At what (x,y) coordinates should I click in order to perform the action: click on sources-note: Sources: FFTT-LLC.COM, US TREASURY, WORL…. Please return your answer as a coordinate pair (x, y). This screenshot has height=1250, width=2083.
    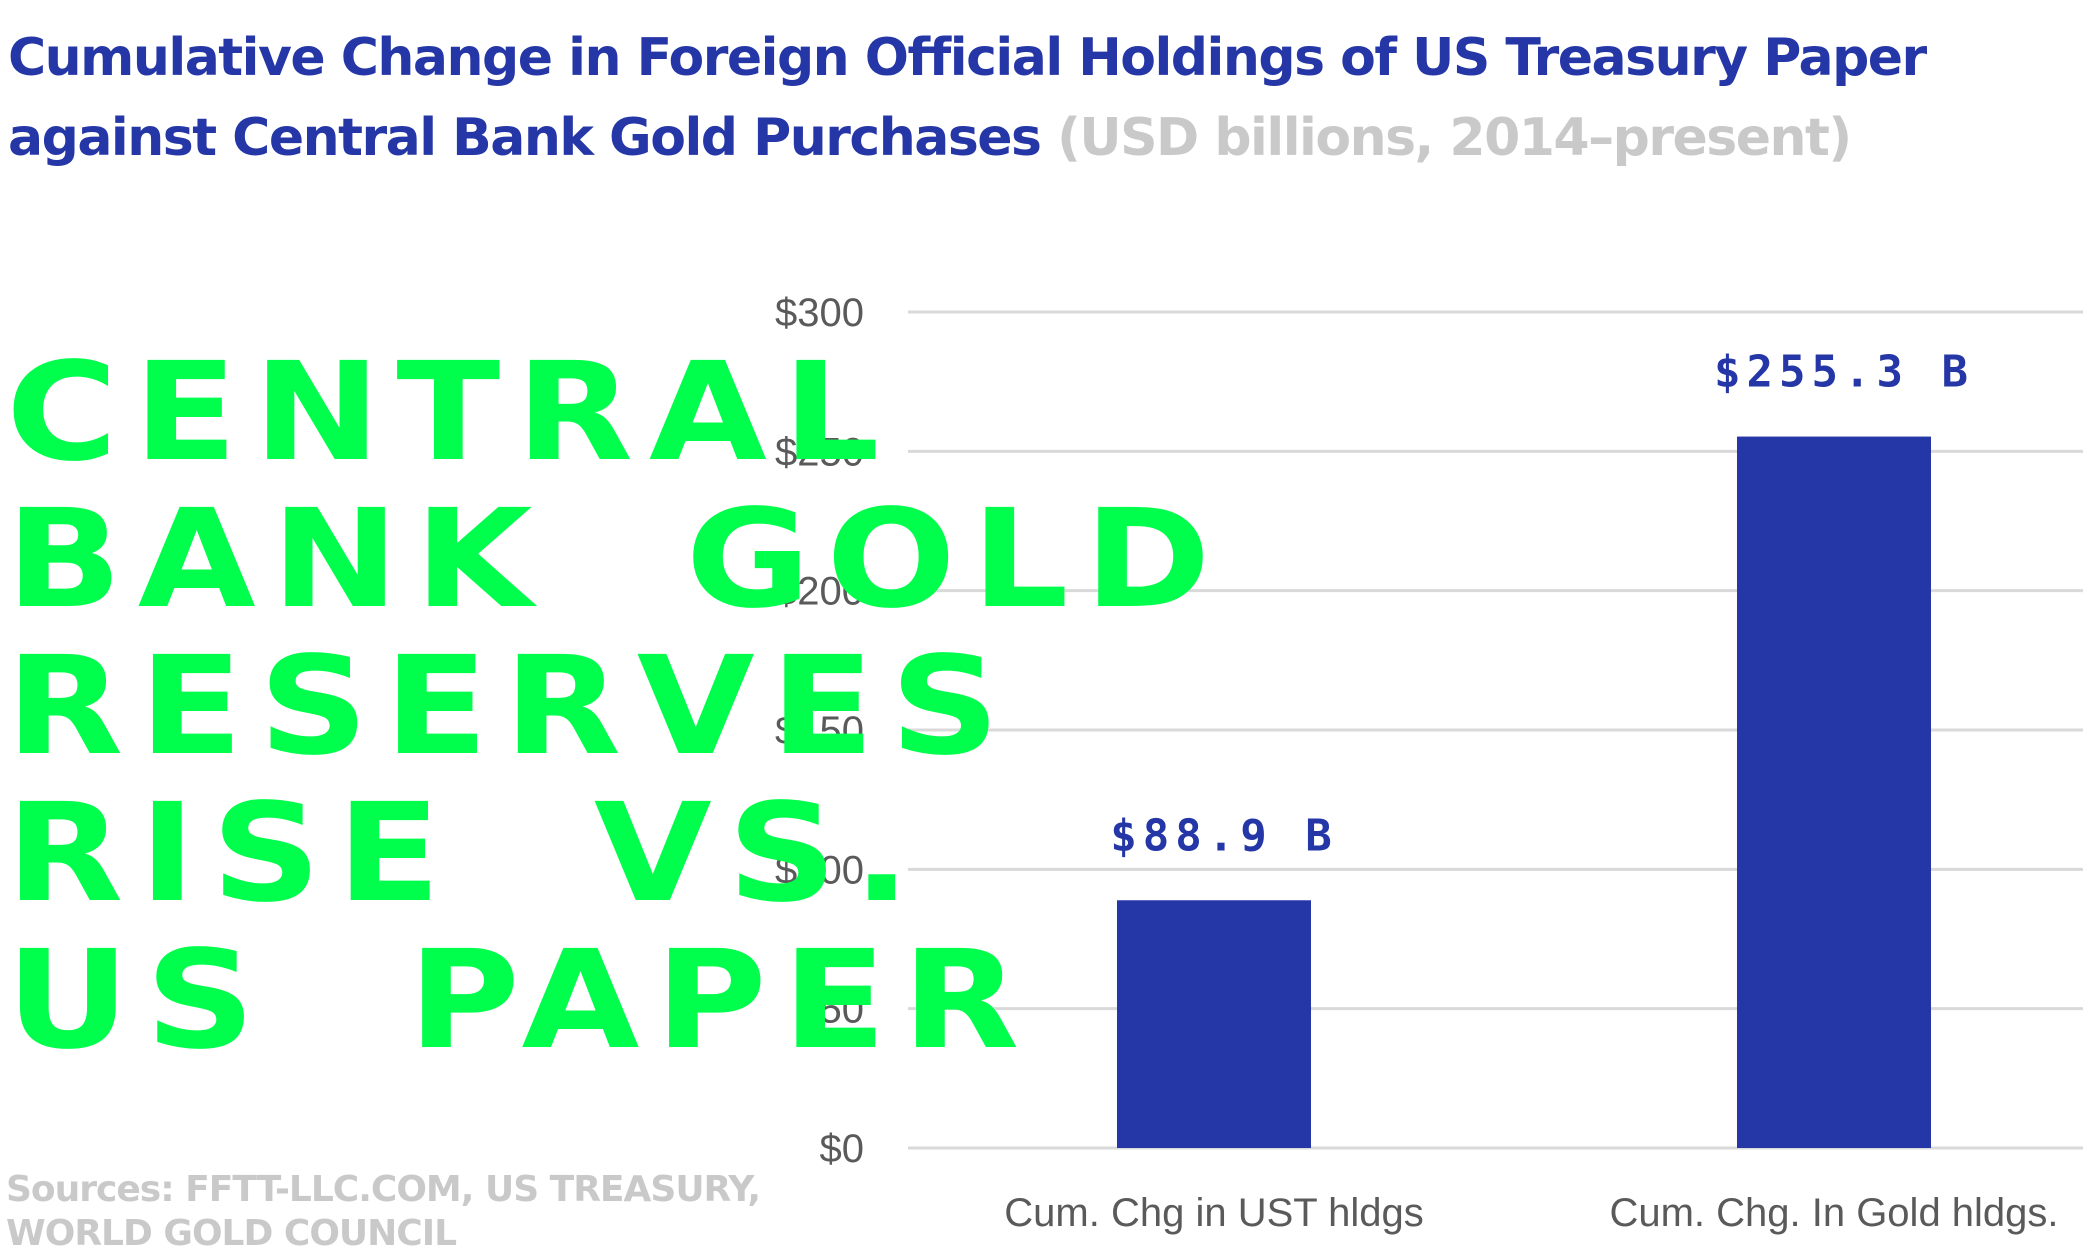
    Looking at the image, I should click on (383, 1209).